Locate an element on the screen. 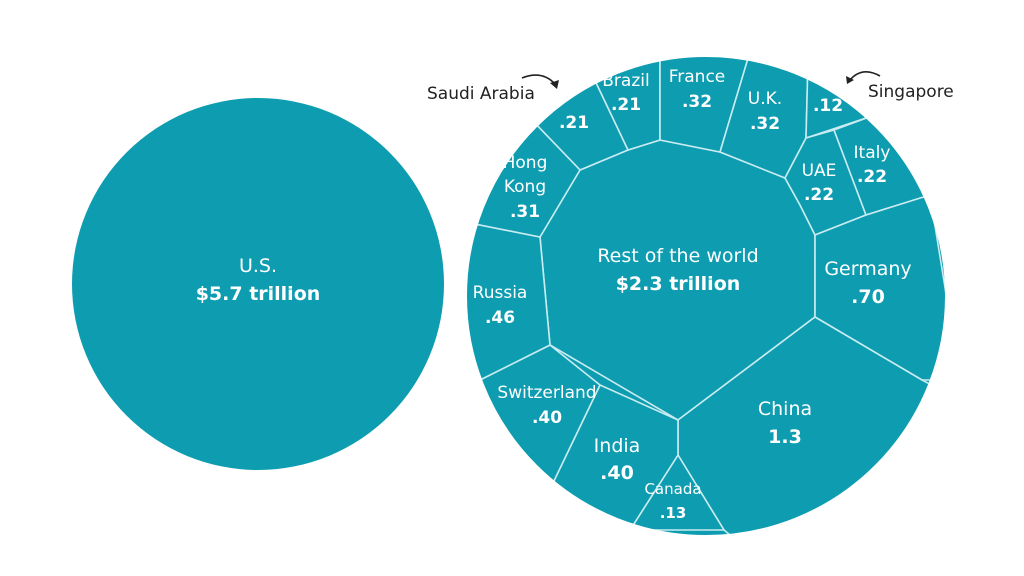  saudi-value: .21 is located at coordinates (574, 123).